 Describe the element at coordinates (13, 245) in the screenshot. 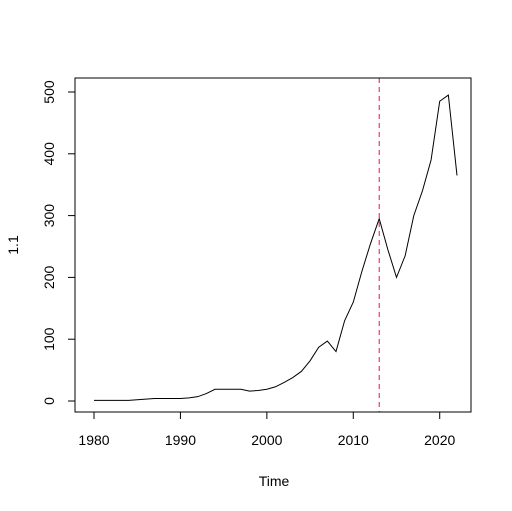

I see `y-axis-label: 1.1` at that location.